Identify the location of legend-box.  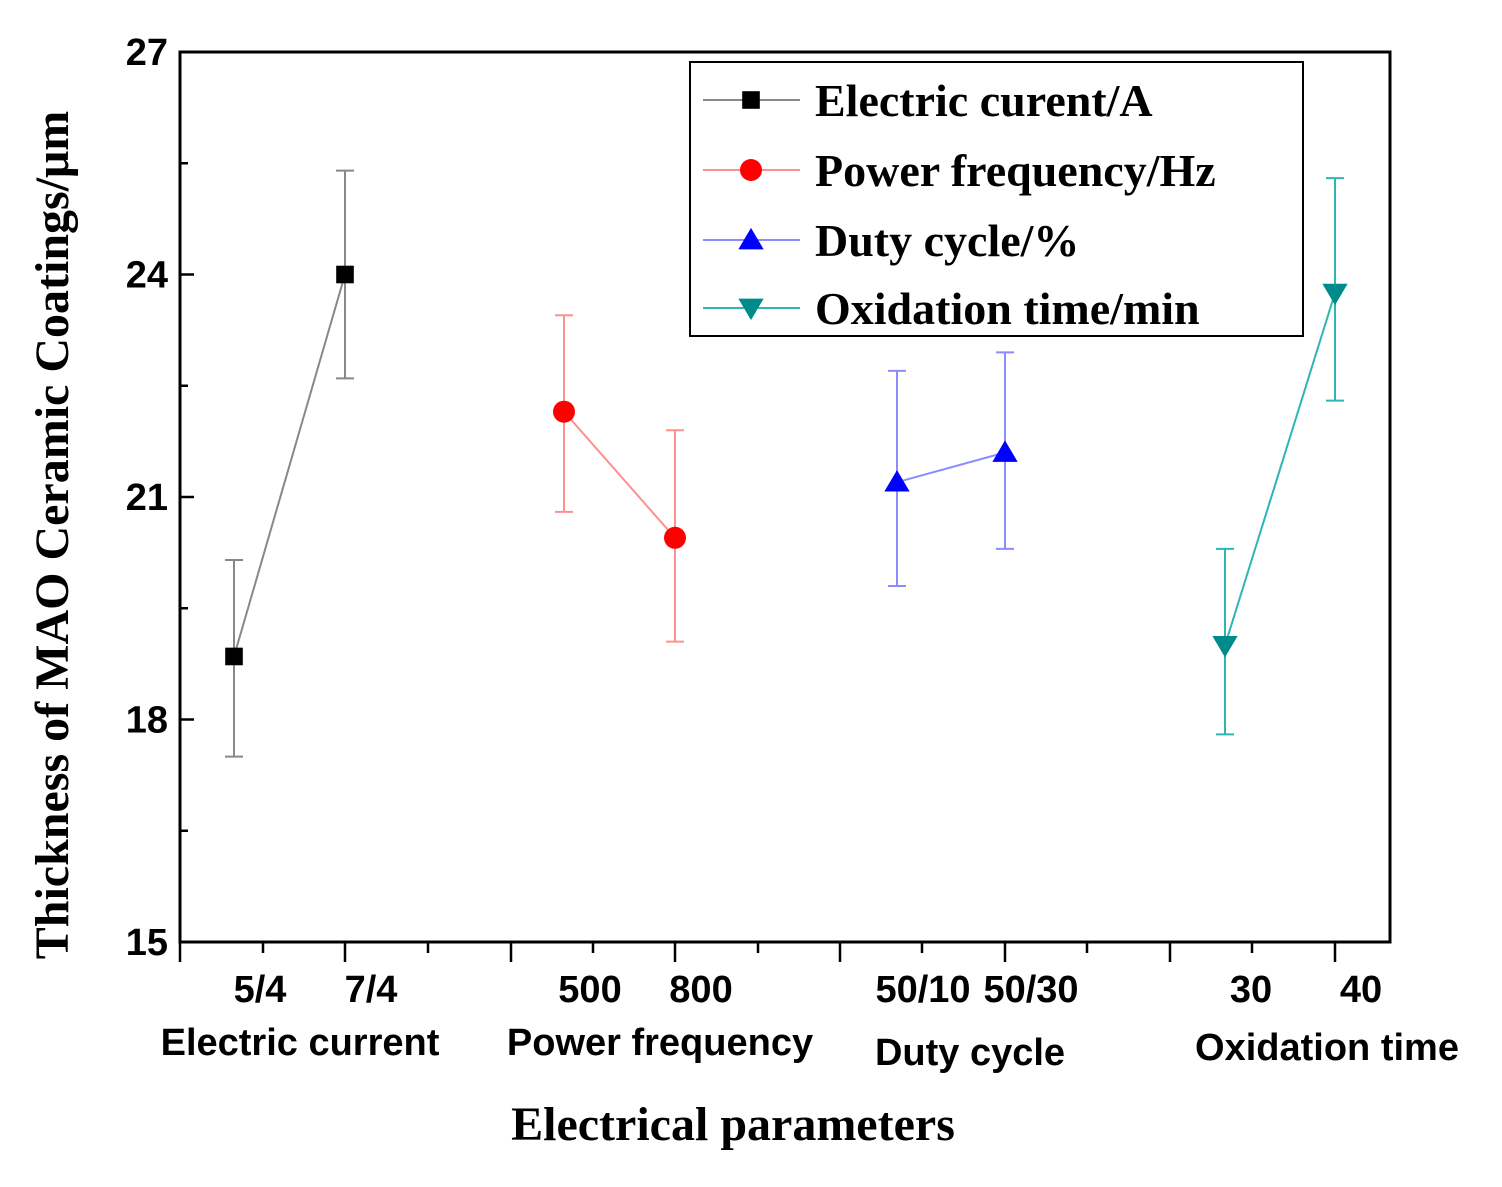
(996, 199).